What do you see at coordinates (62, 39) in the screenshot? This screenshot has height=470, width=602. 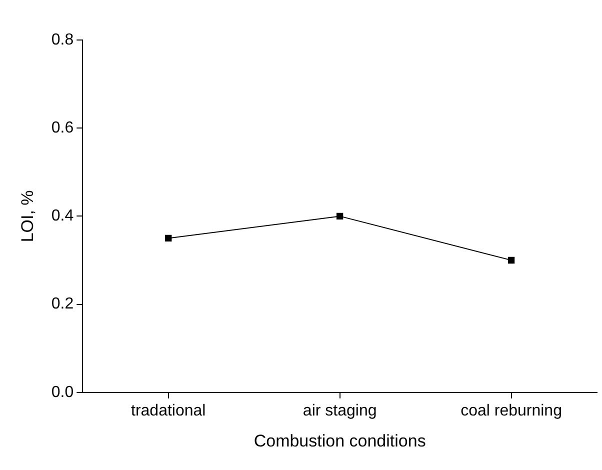 I see `y-tick-label: 0.8` at bounding box center [62, 39].